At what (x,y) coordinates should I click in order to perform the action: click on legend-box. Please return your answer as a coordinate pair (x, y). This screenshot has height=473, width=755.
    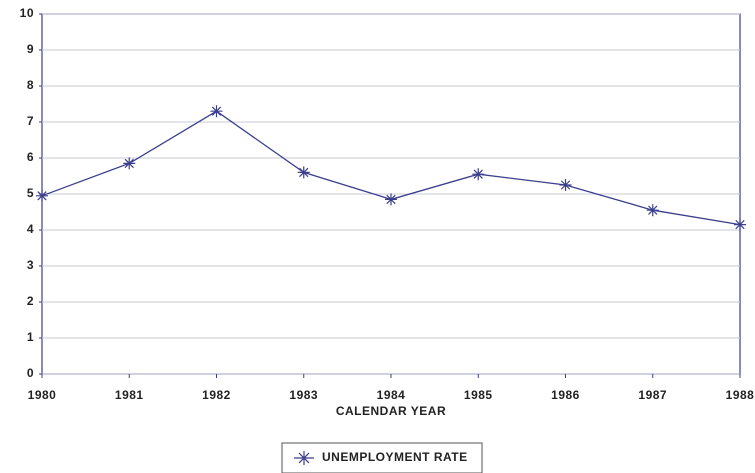
    Looking at the image, I should click on (382, 457).